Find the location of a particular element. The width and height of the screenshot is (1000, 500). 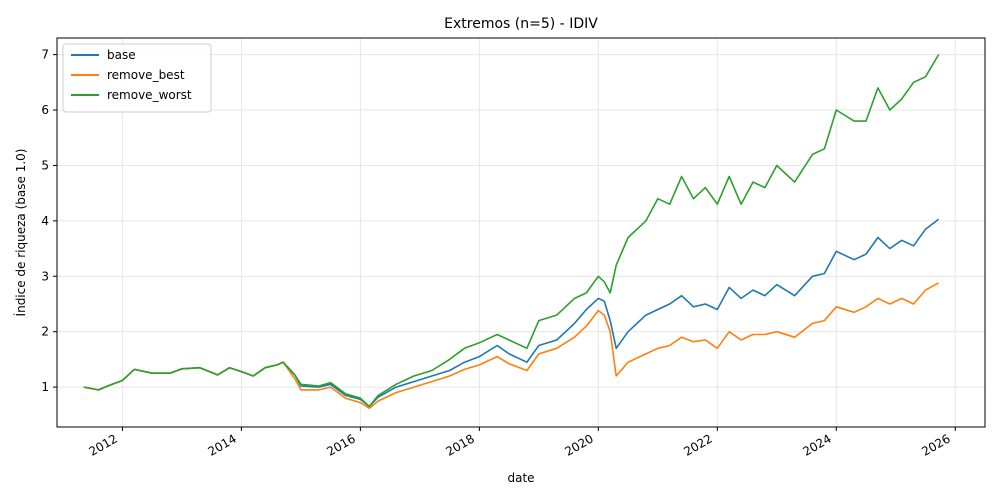

y-tick-label: 5 is located at coordinates (45, 165).